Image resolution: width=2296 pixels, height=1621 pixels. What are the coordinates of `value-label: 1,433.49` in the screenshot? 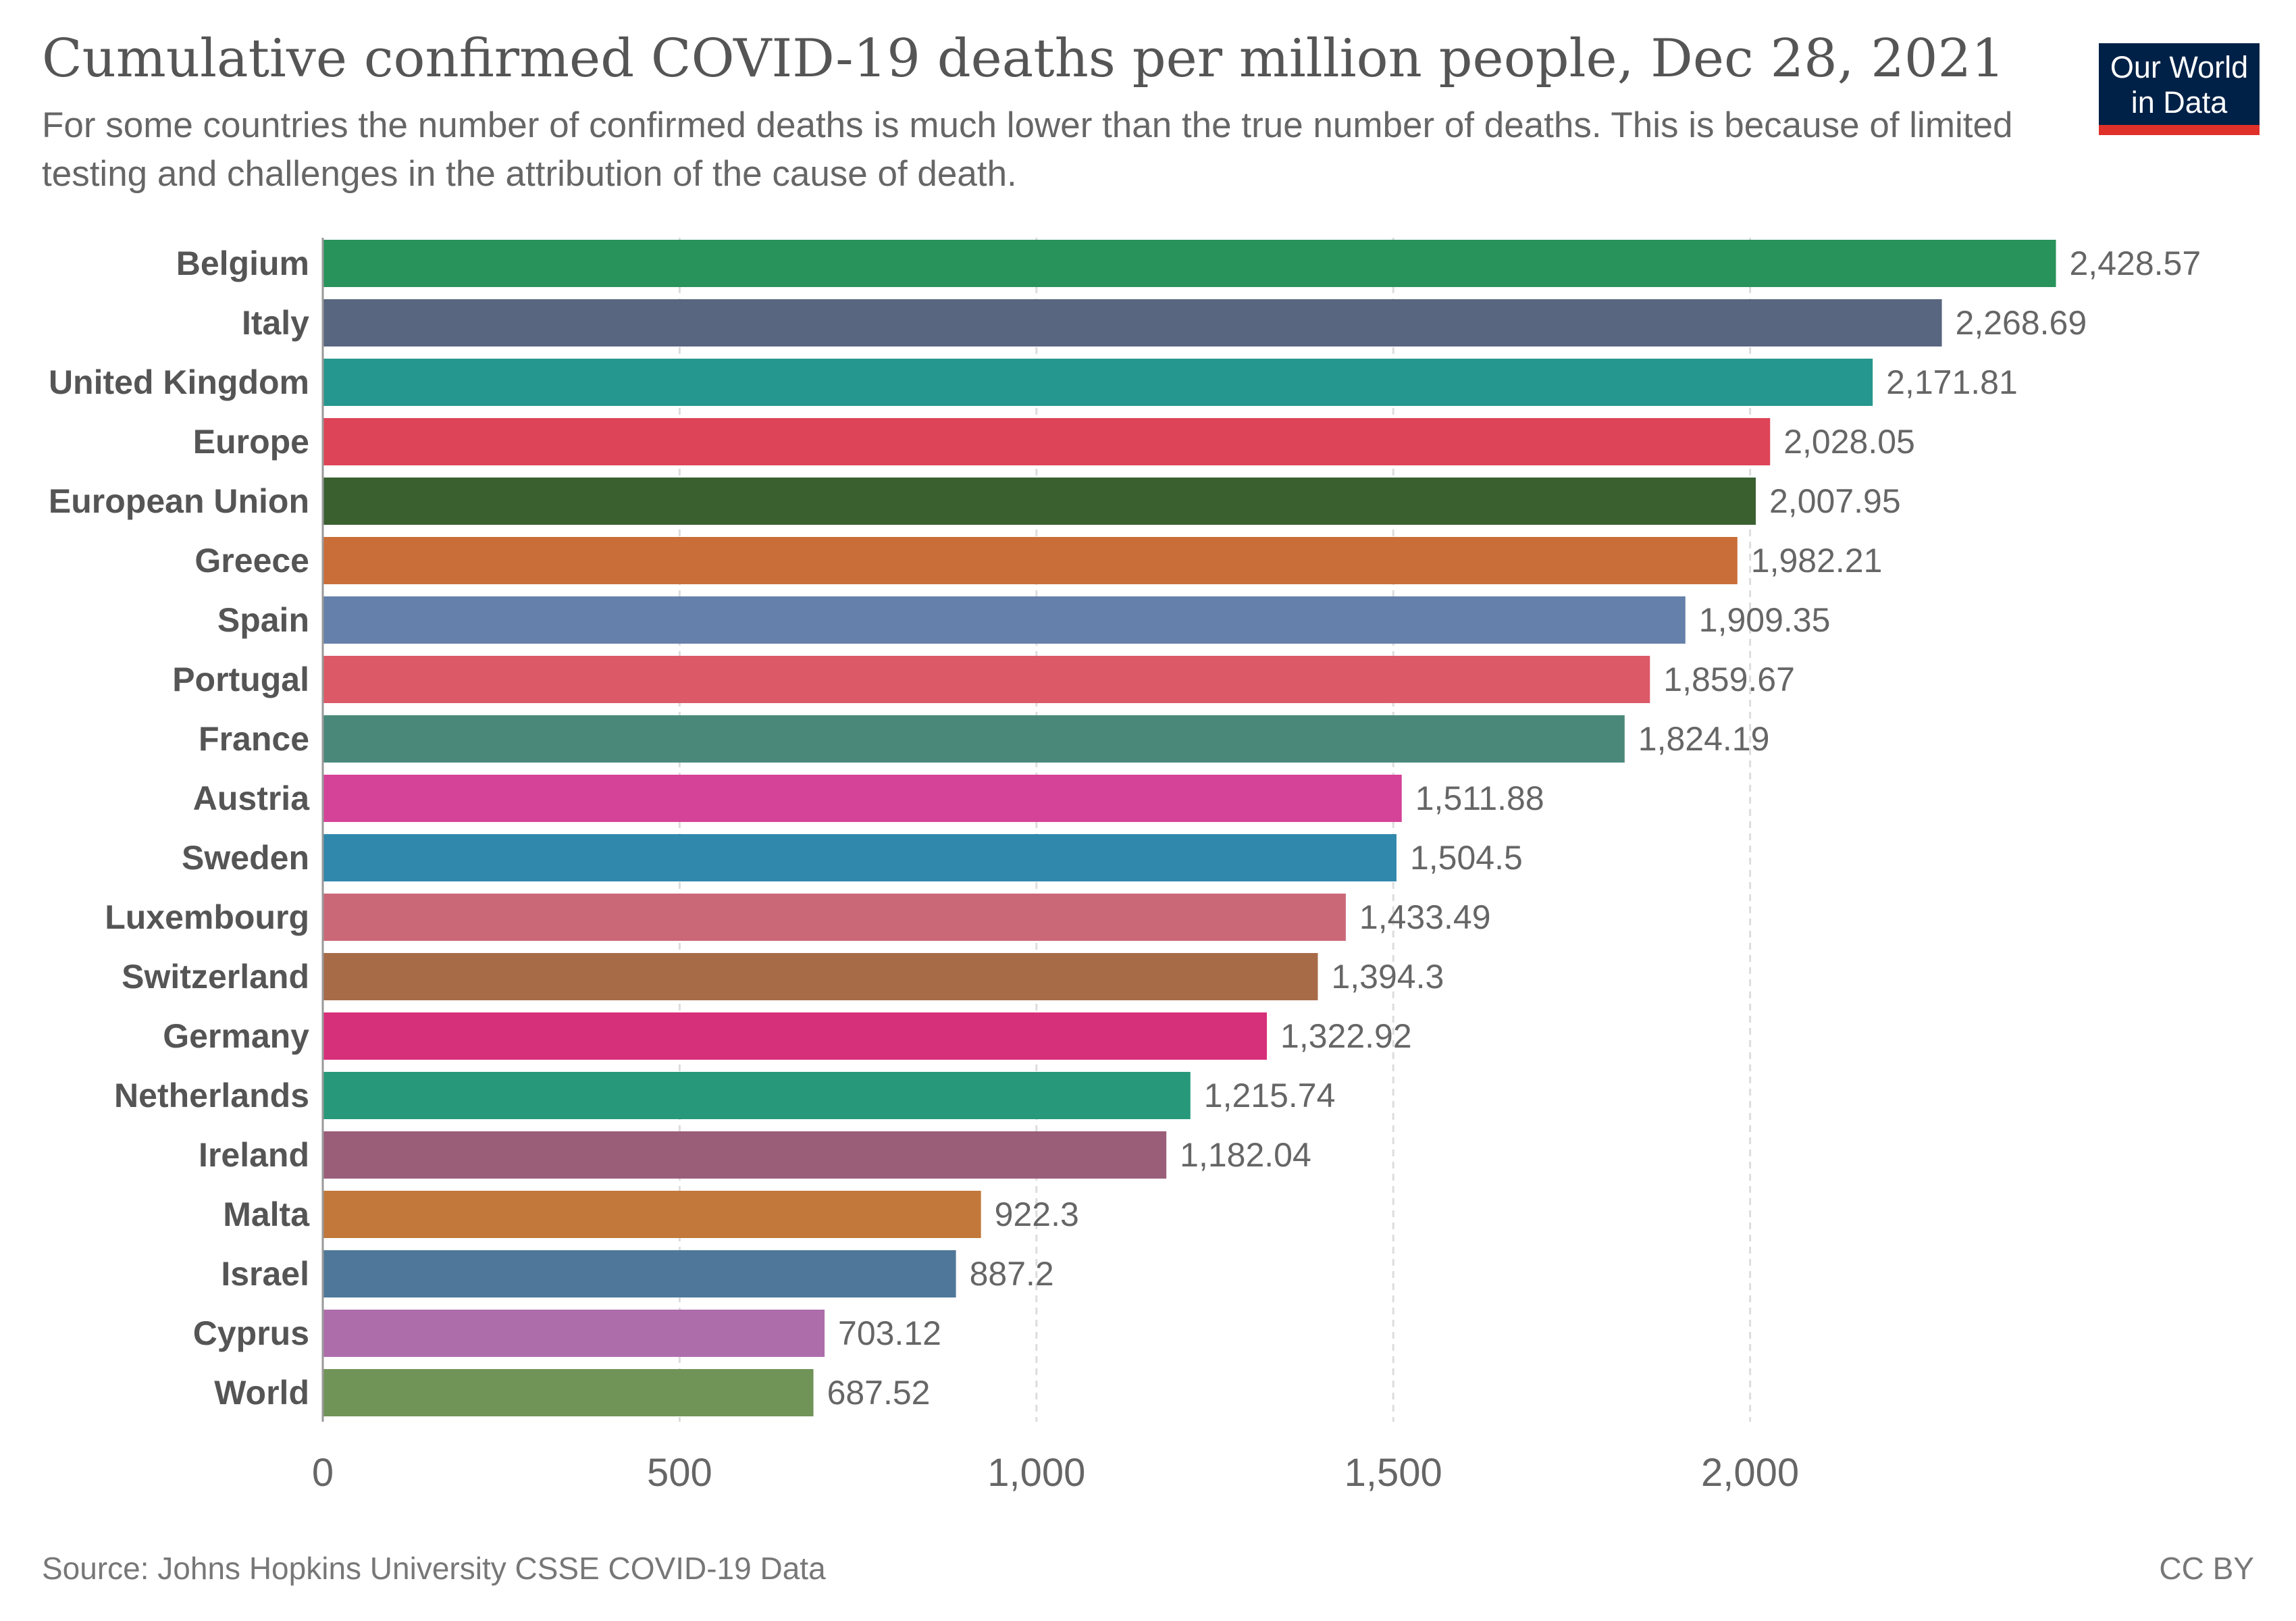 It's located at (1425, 917).